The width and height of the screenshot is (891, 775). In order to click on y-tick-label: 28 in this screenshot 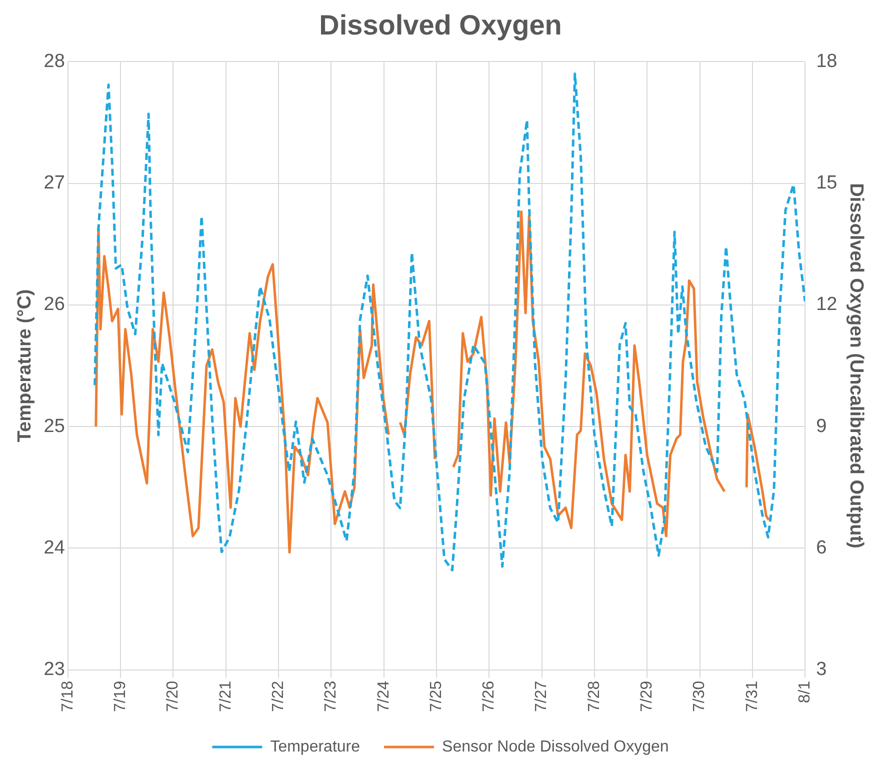, I will do `click(54, 61)`.